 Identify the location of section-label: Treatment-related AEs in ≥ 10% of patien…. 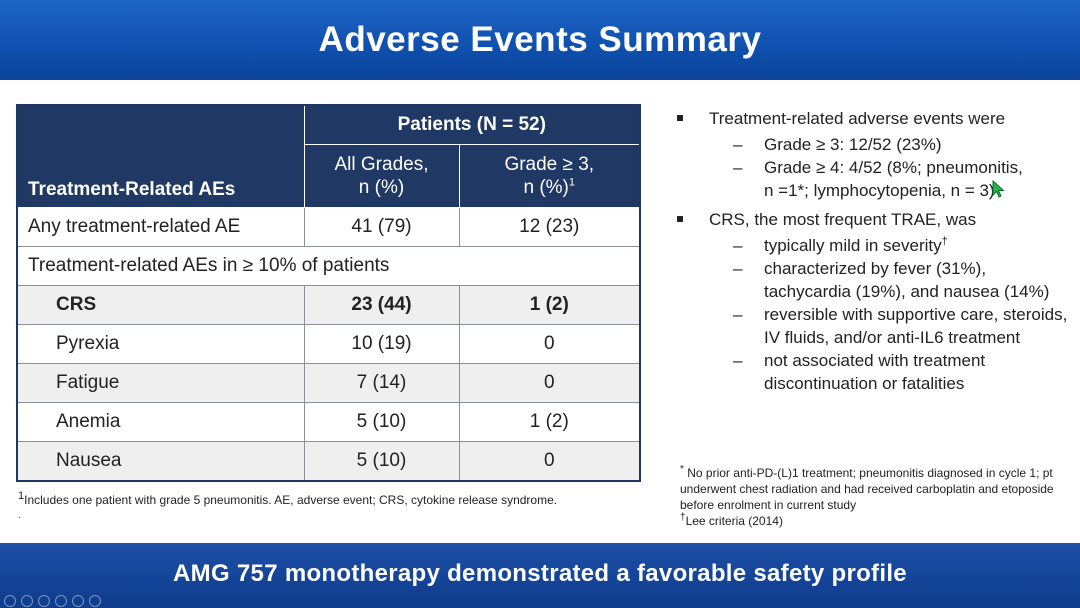
(328, 266).